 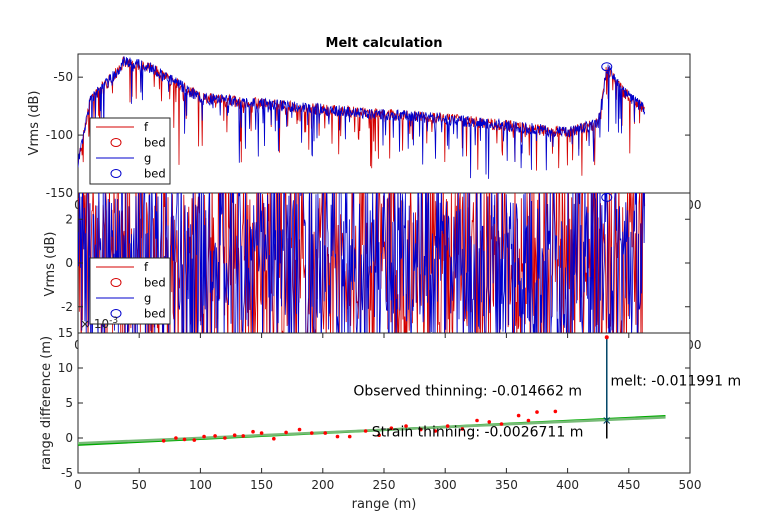 What do you see at coordinates (50, 264) in the screenshot?
I see `panel2-ylabel: Vrms (dB)` at bounding box center [50, 264].